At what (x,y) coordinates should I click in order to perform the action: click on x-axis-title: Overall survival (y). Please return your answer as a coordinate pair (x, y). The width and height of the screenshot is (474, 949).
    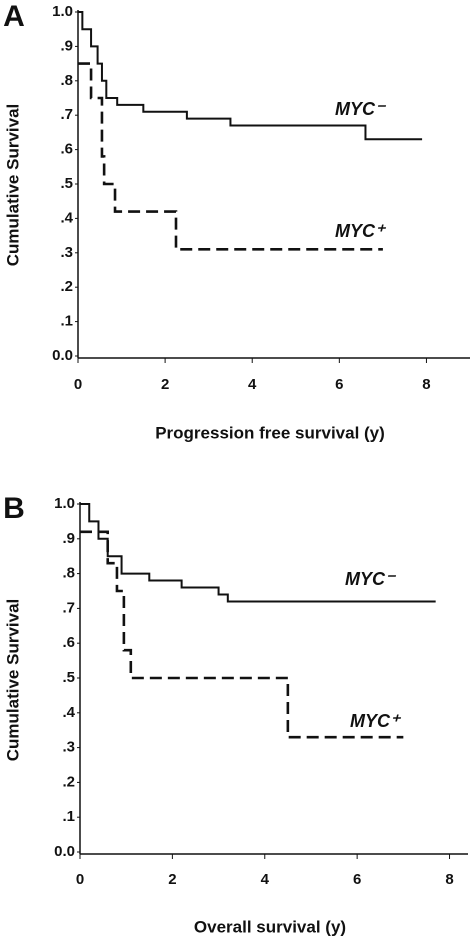
    Looking at the image, I should click on (270, 926).